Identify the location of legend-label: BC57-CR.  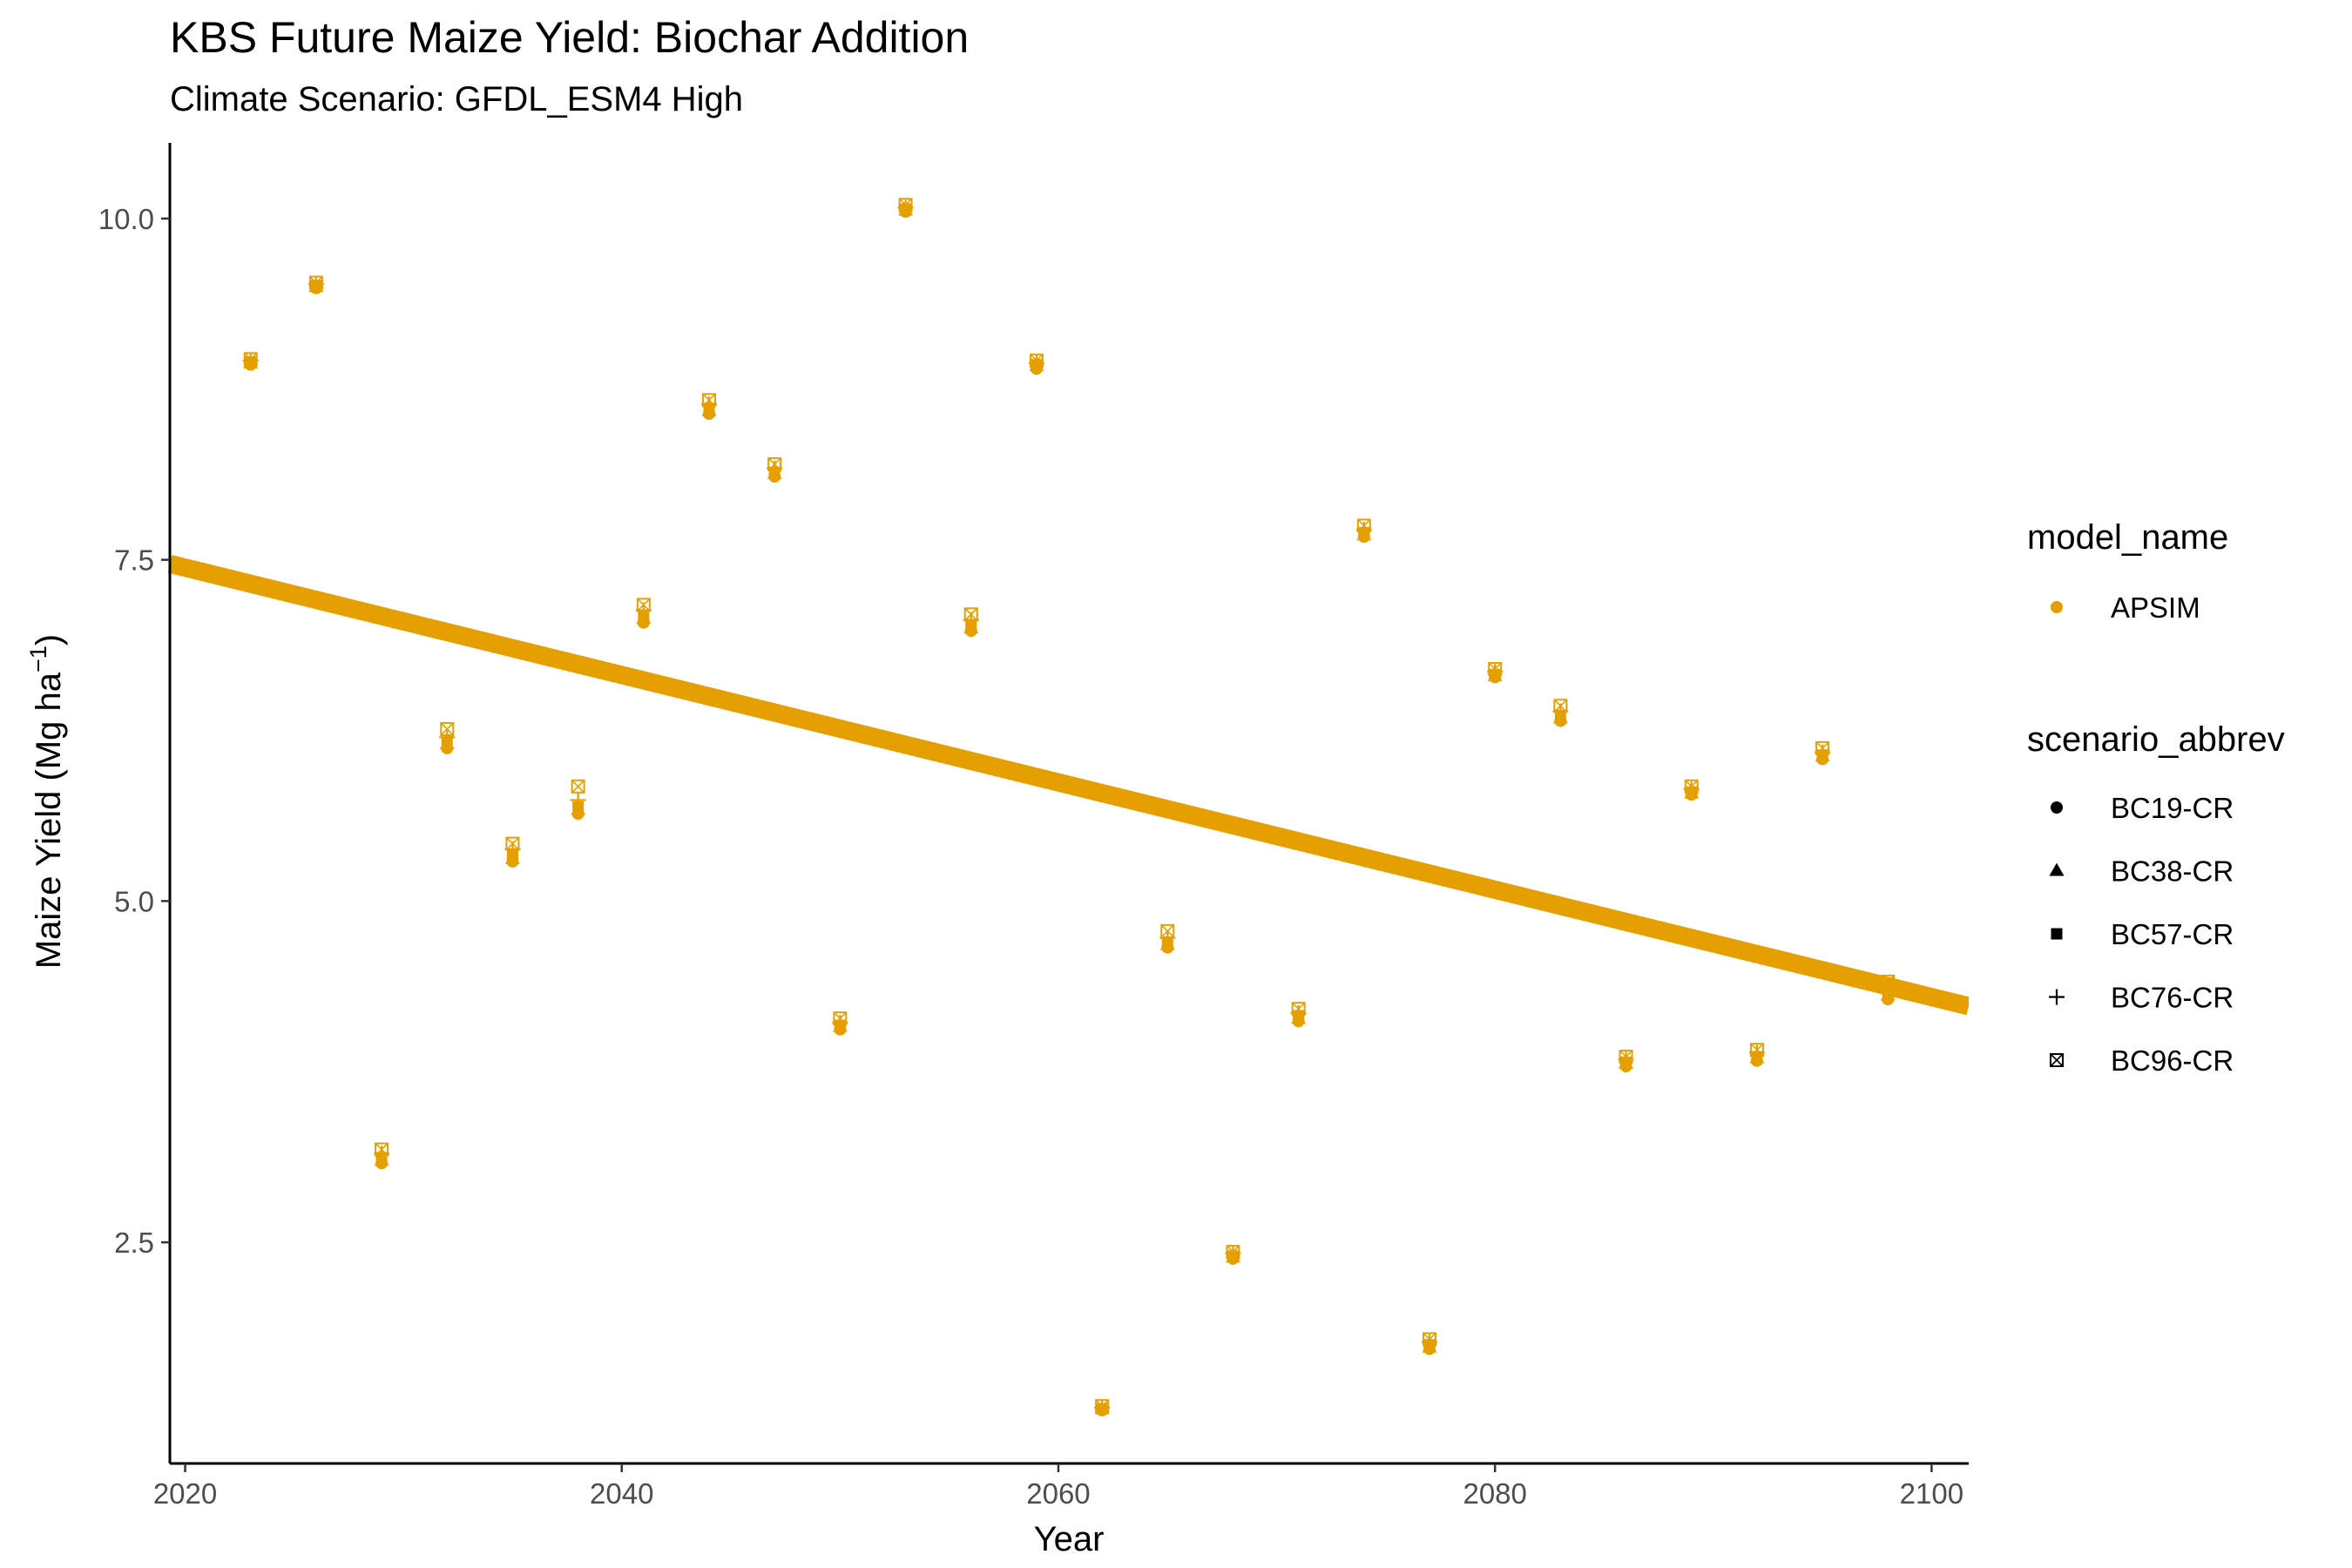
(2172, 934).